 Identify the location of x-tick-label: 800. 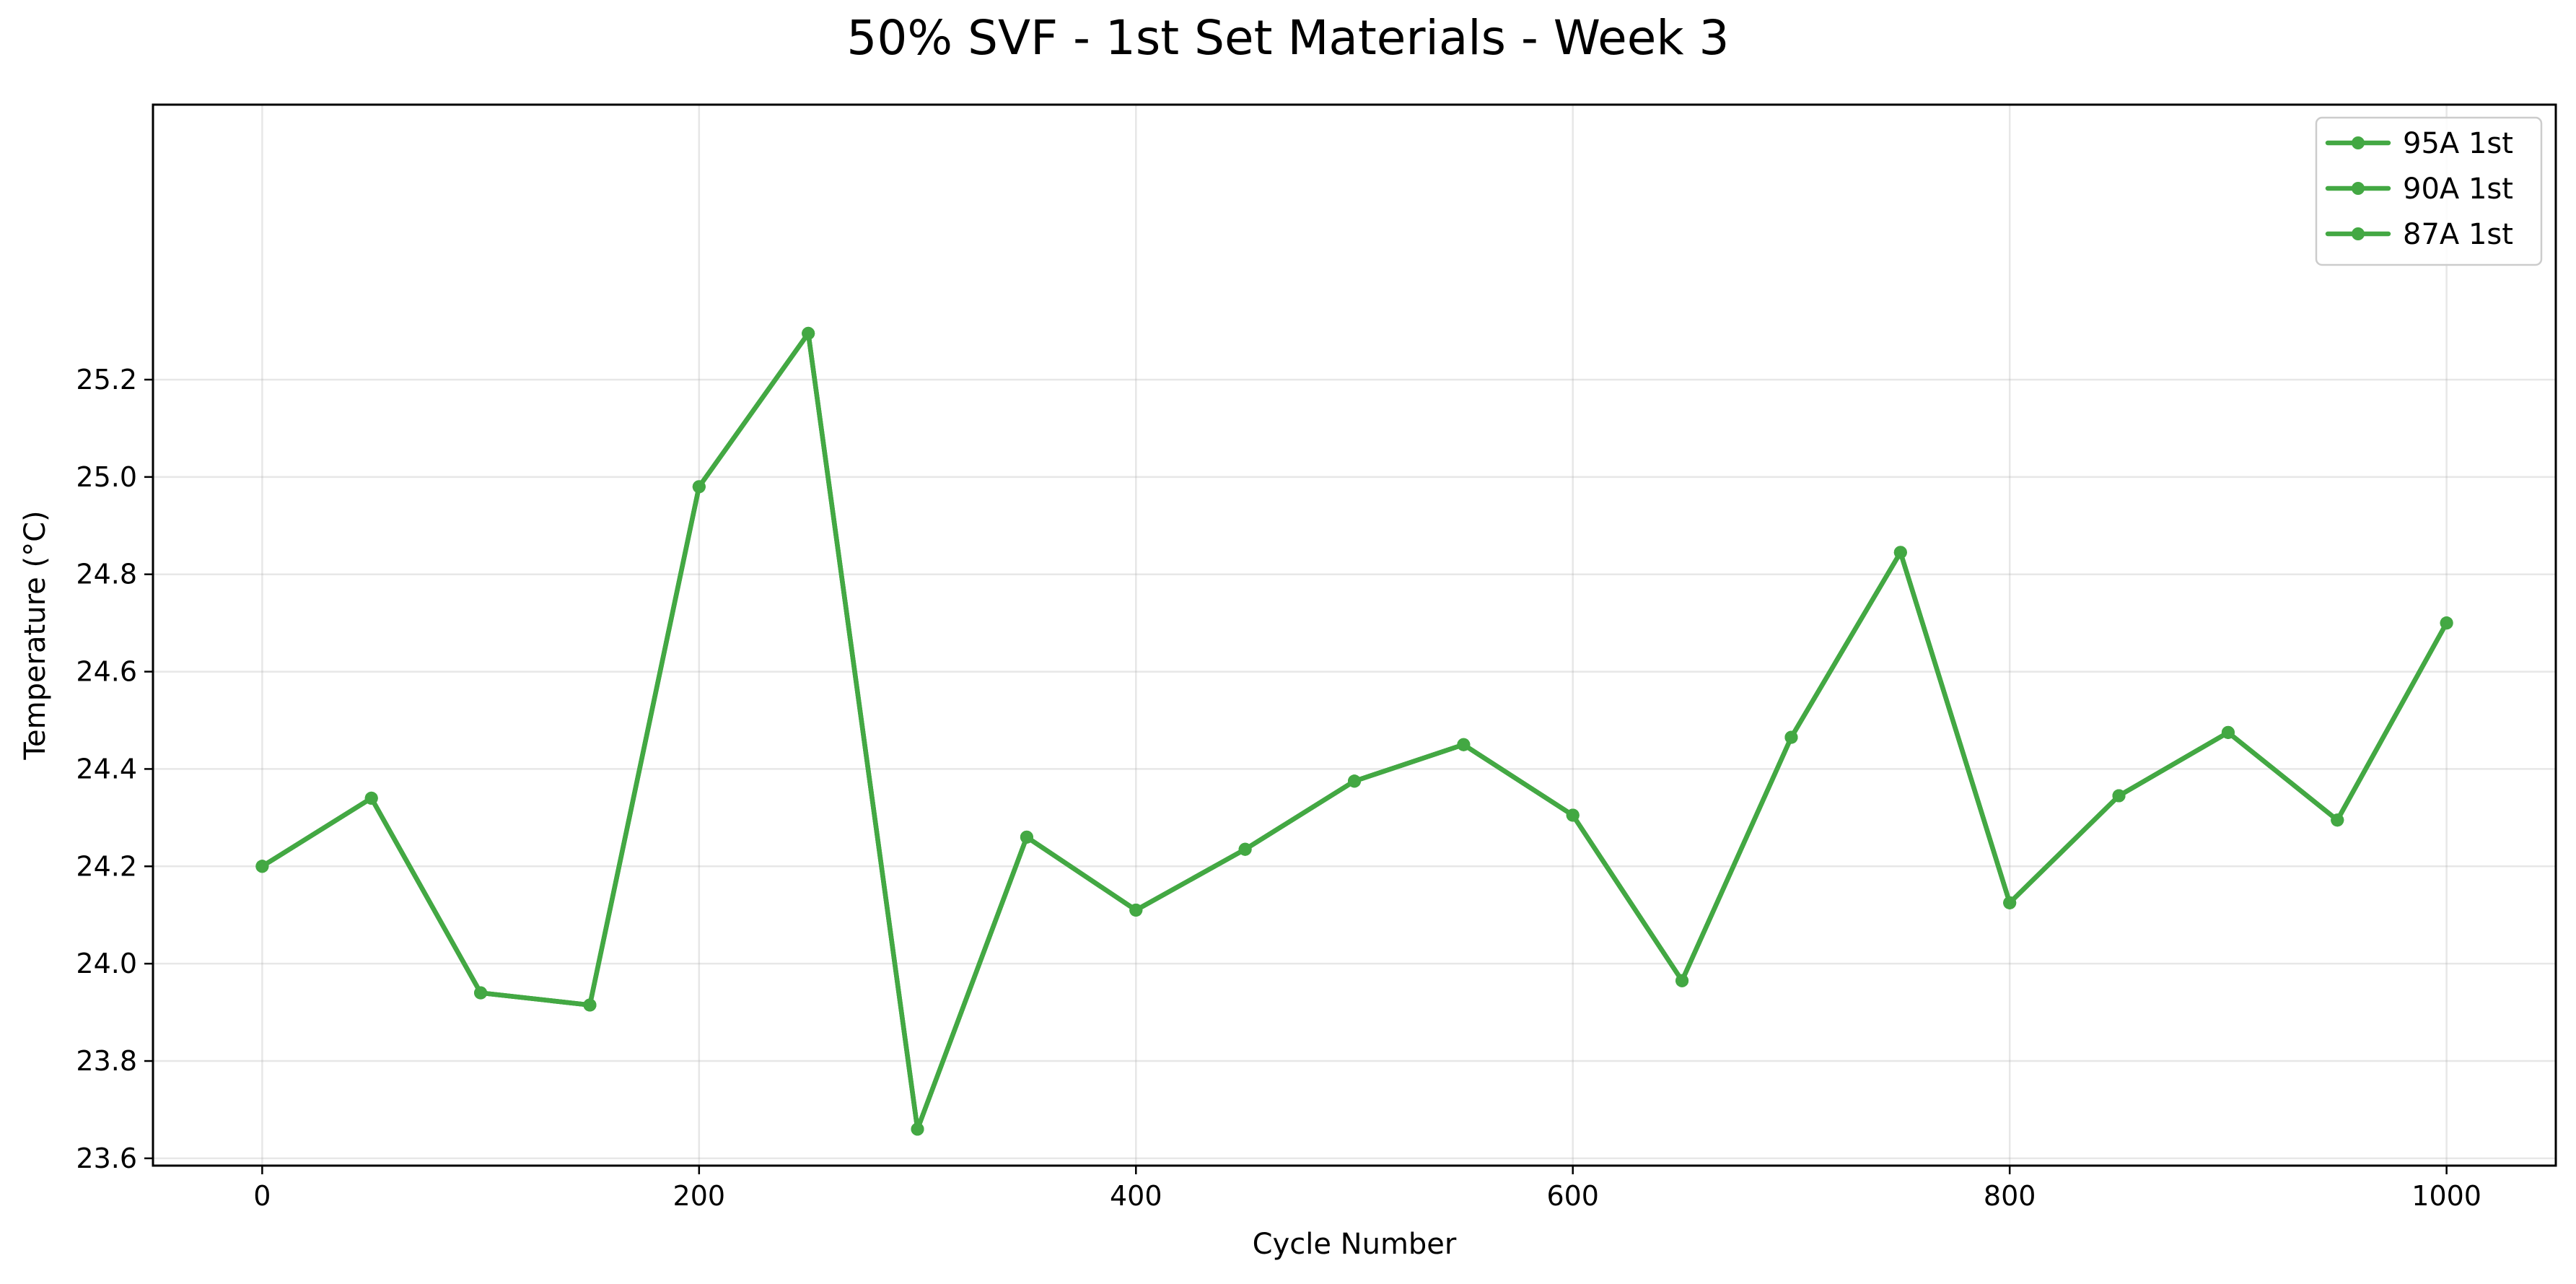
(2010, 1196).